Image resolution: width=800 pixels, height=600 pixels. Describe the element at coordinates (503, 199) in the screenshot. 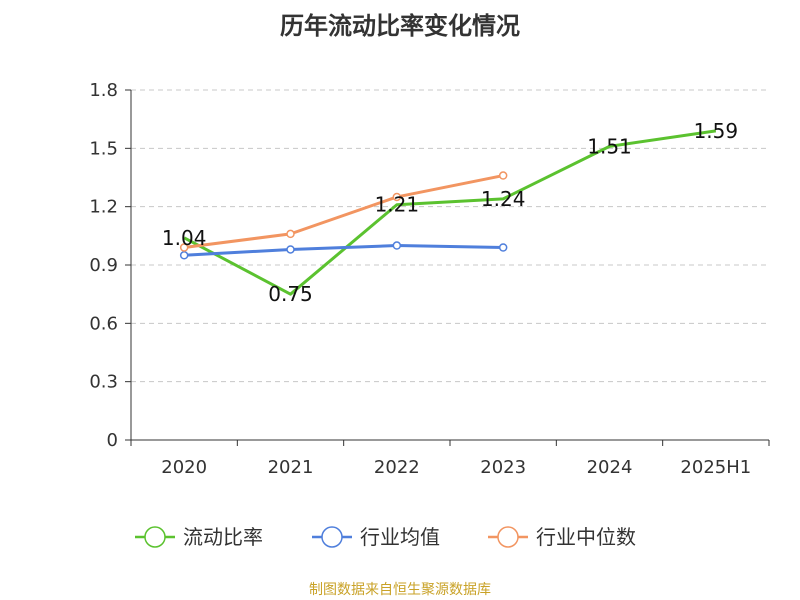

I see `data-label-3: 1.24` at that location.